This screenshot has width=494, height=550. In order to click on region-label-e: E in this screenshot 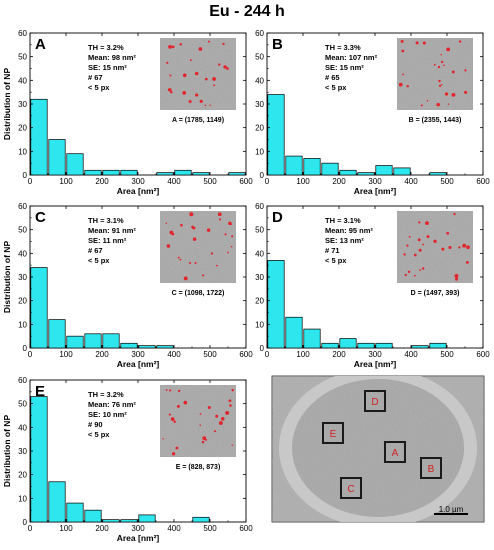, I will do `click(333, 434)`.